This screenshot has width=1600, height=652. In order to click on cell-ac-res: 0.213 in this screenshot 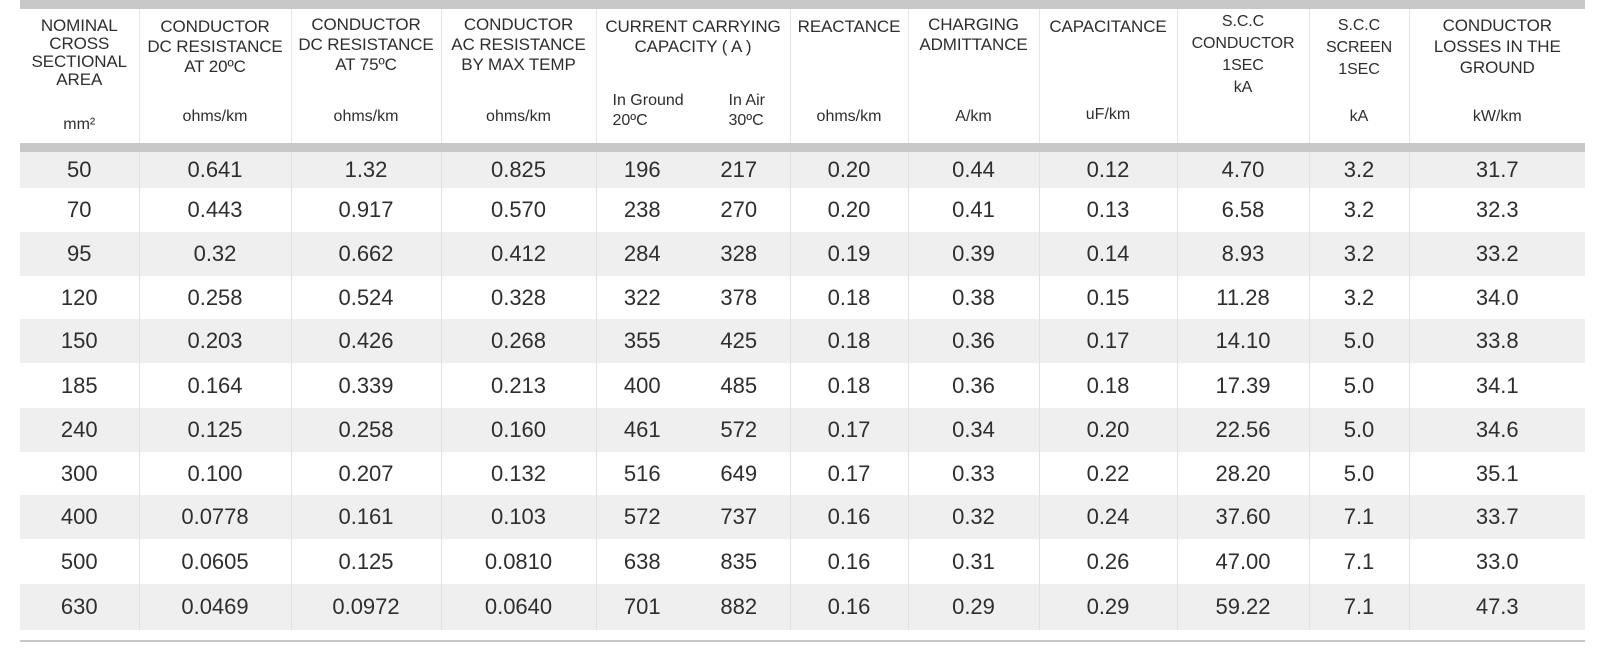, I will do `click(519, 385)`.